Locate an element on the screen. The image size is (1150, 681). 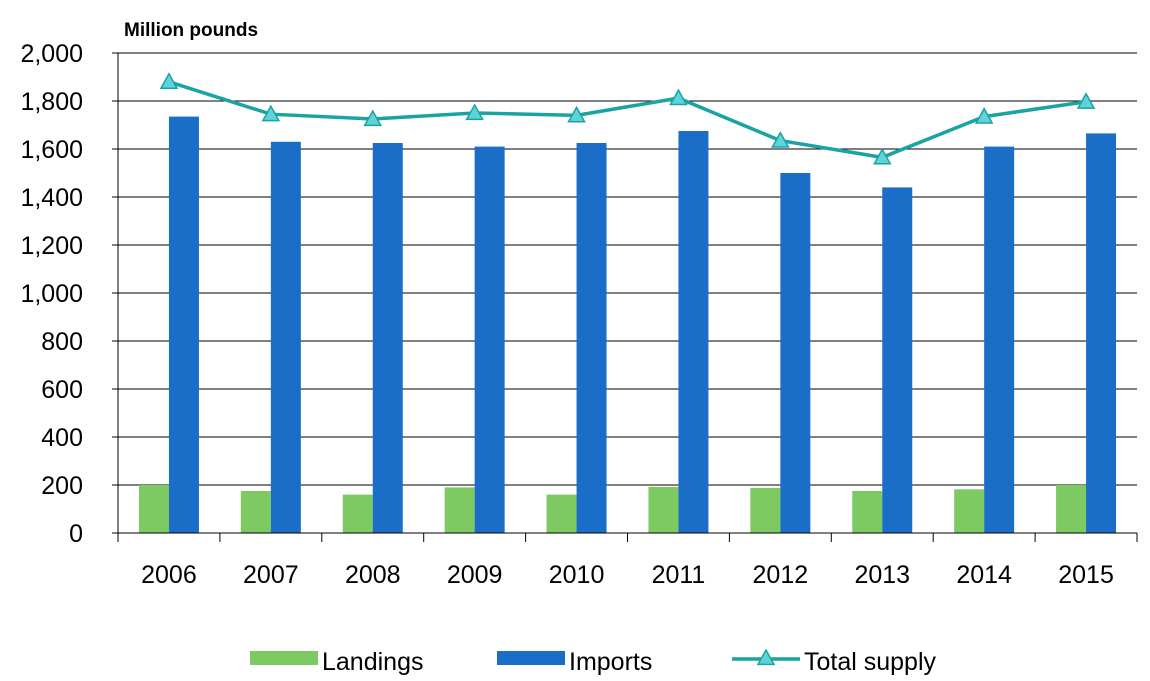
legend-swatch-imports is located at coordinates (531, 658).